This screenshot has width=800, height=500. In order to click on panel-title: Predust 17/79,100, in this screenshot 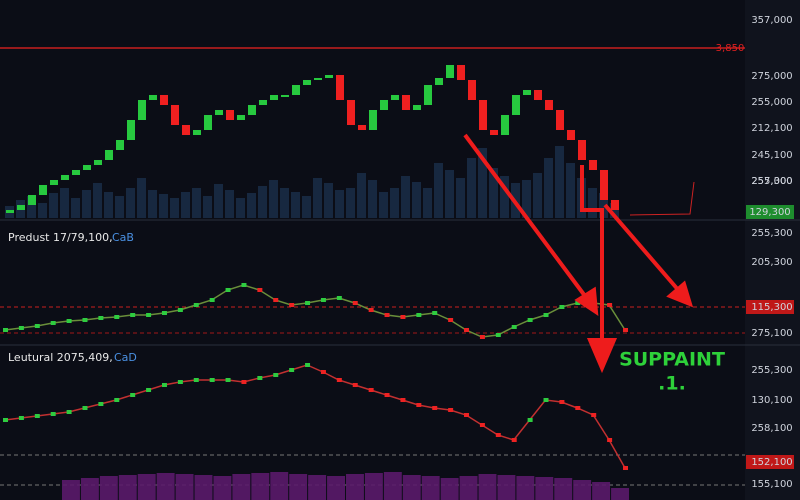, I will do `click(60, 237)`.